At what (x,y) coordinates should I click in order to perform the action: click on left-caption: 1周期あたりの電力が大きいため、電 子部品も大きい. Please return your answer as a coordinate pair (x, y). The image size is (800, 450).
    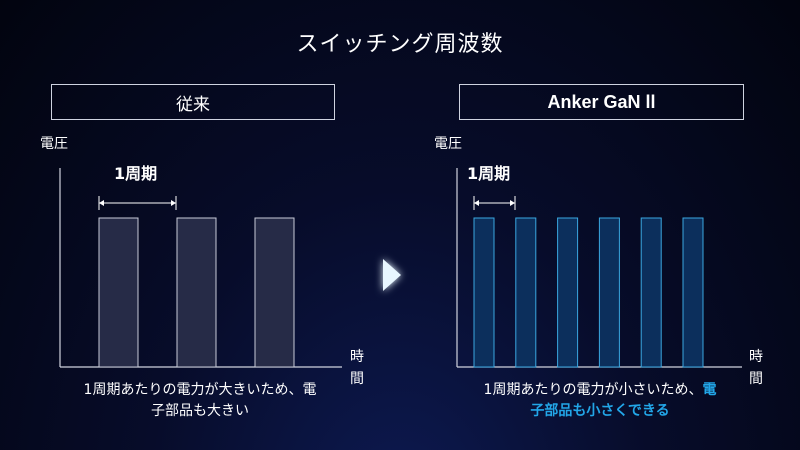
    Looking at the image, I should click on (200, 401).